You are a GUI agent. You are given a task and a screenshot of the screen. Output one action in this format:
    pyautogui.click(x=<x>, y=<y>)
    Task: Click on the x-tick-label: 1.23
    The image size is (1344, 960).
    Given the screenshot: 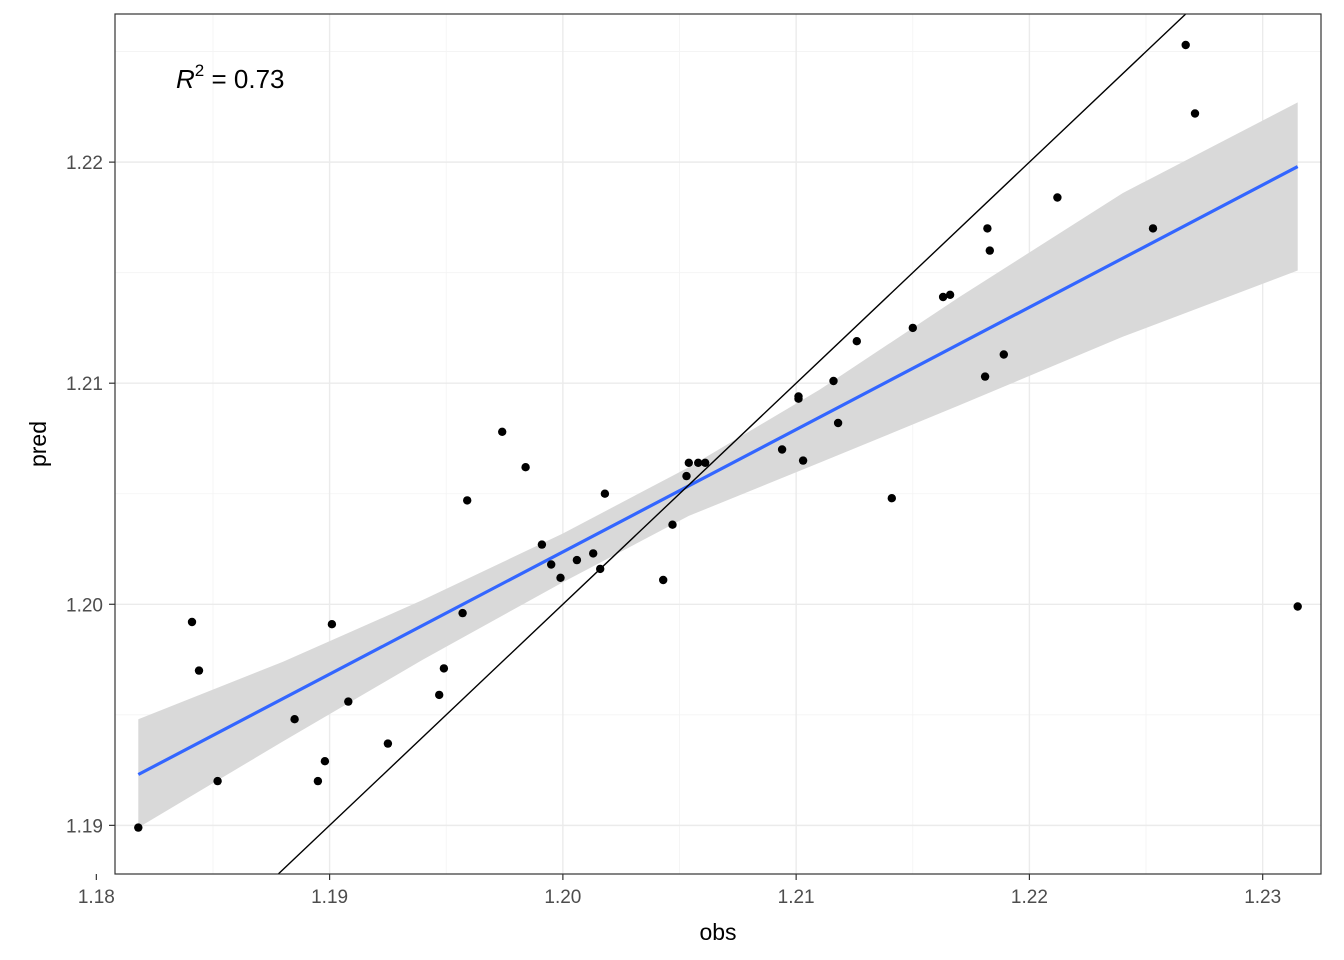 What is the action you would take?
    pyautogui.click(x=1262, y=897)
    